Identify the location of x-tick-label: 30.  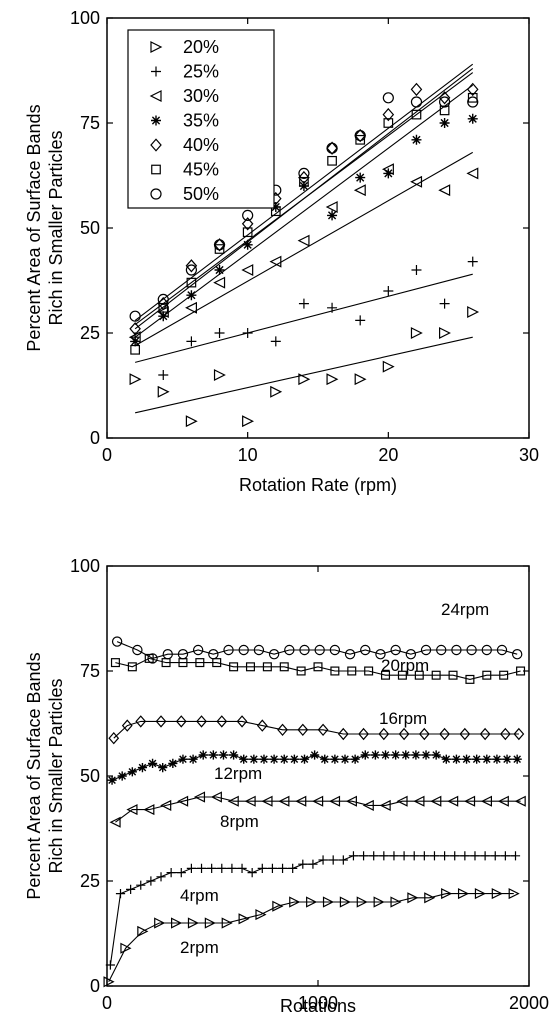
(529, 455).